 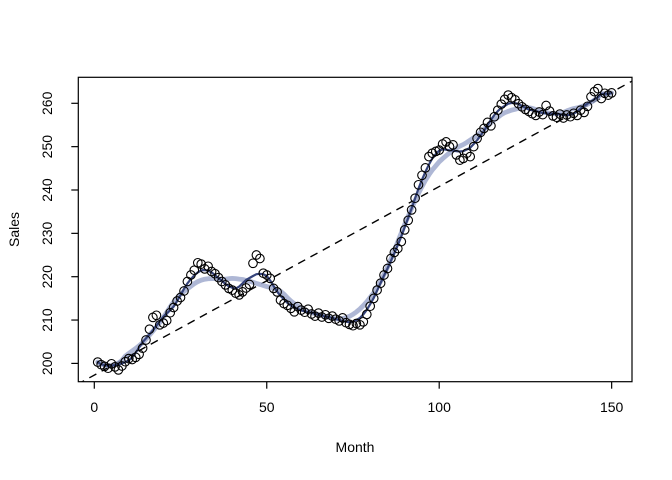 I want to click on y-axis-tick-label: 240, so click(x=47, y=190).